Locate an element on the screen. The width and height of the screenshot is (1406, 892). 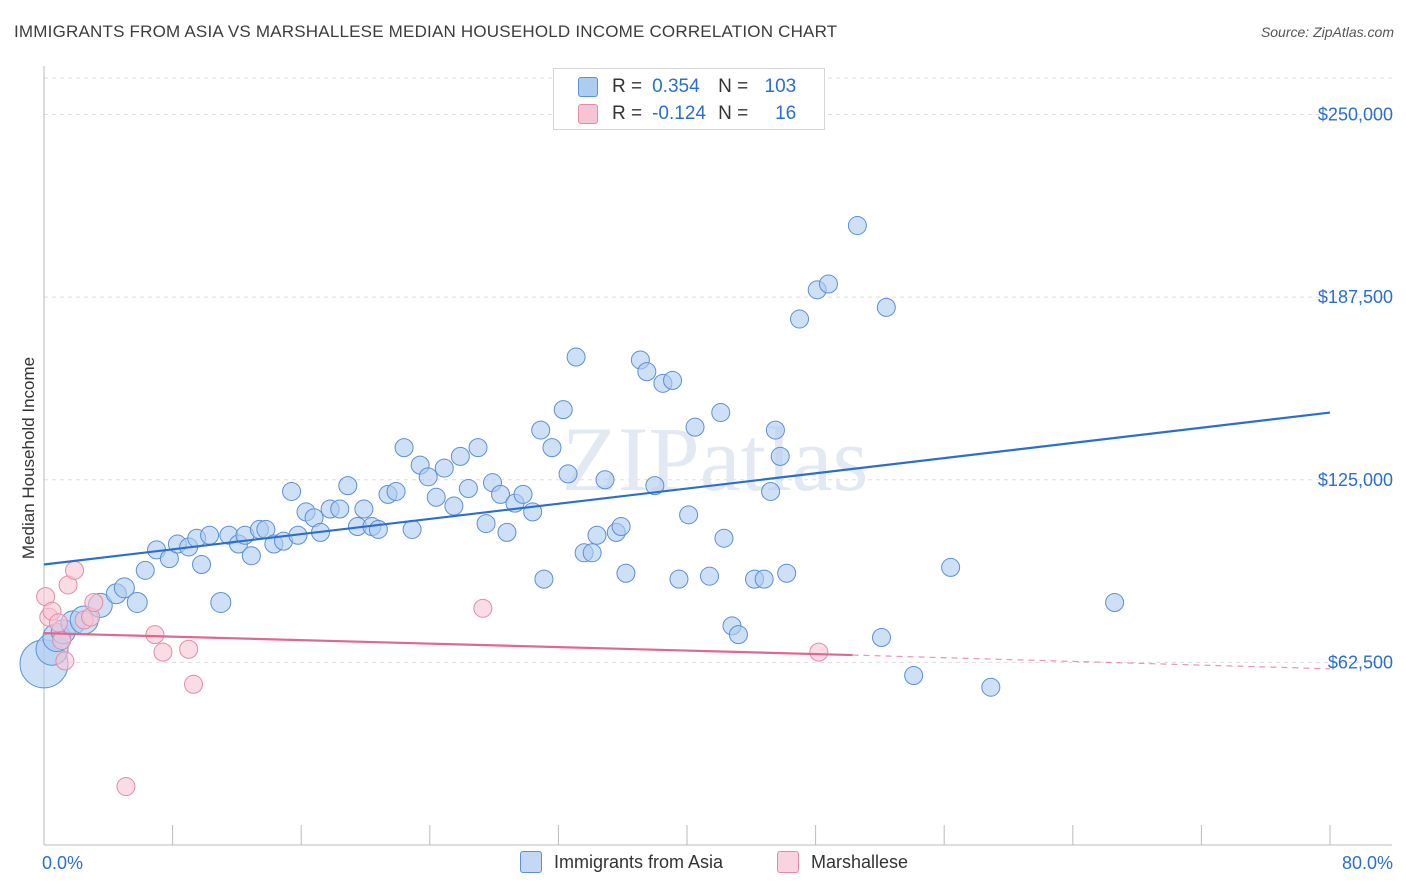
legend-label-asia: Immigrants from Asia is located at coordinates (639, 861).